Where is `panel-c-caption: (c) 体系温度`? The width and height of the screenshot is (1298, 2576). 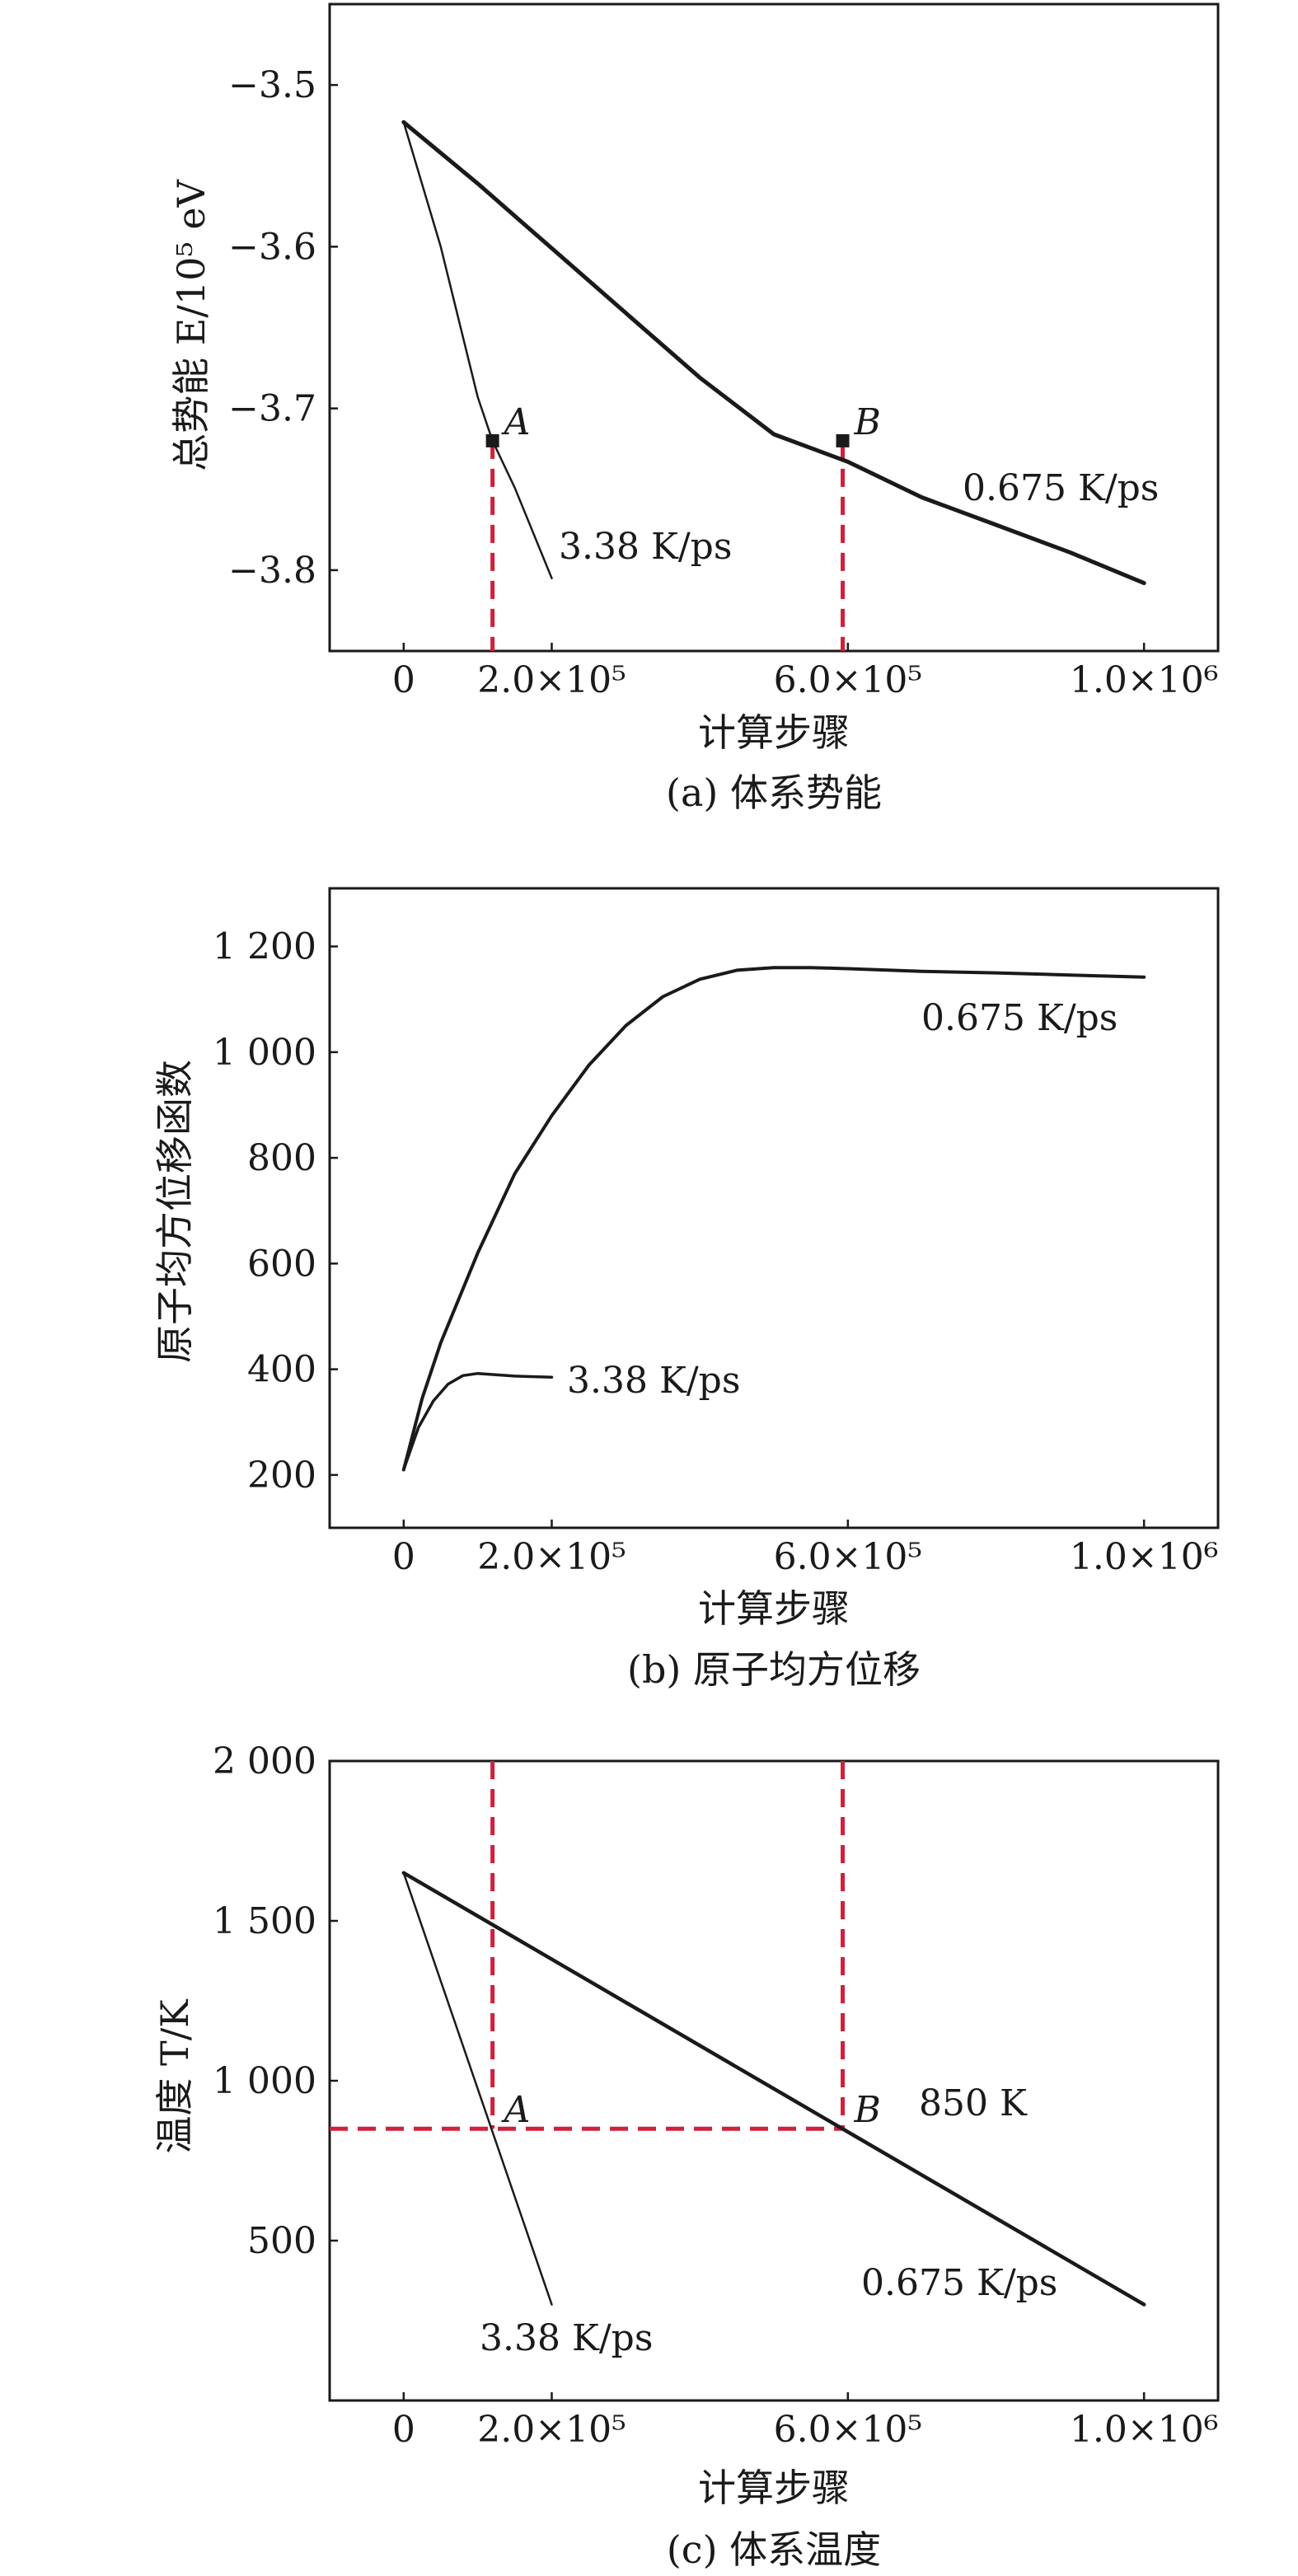
panel-c-caption: (c) 体系温度 is located at coordinates (774, 2549).